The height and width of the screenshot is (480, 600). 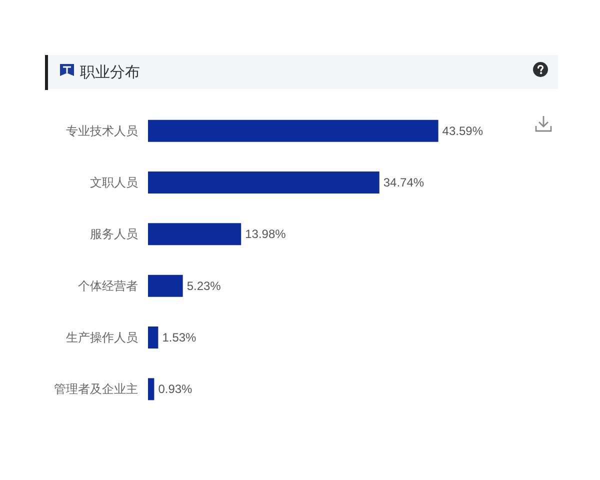 I want to click on data-label: 1.53%, so click(x=179, y=337).